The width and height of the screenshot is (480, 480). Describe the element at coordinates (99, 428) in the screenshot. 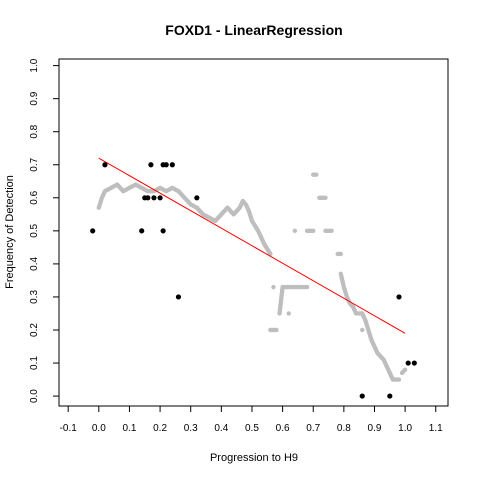

I see `x-tick-label: 0.0` at that location.